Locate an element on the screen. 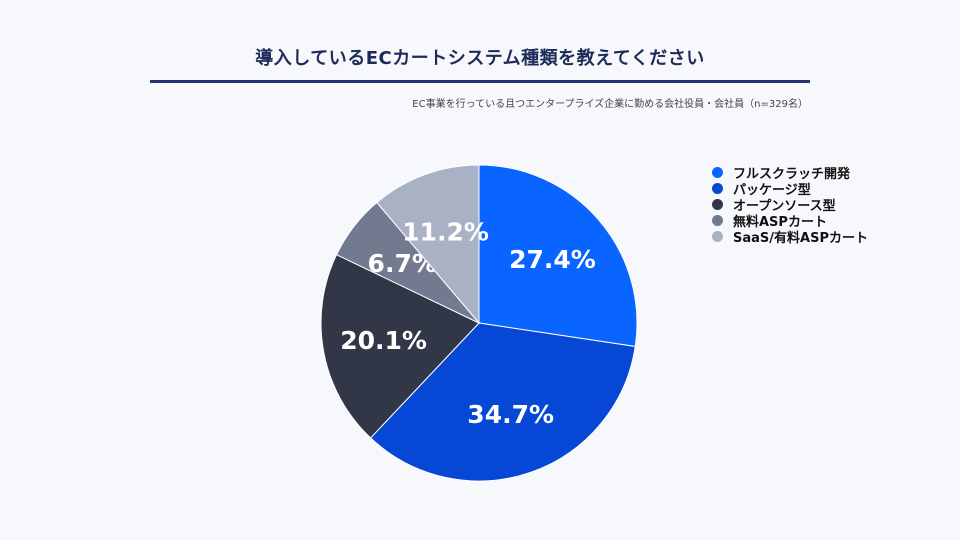  legend-item-0: フルスクラッチ開発 is located at coordinates (790, 173).